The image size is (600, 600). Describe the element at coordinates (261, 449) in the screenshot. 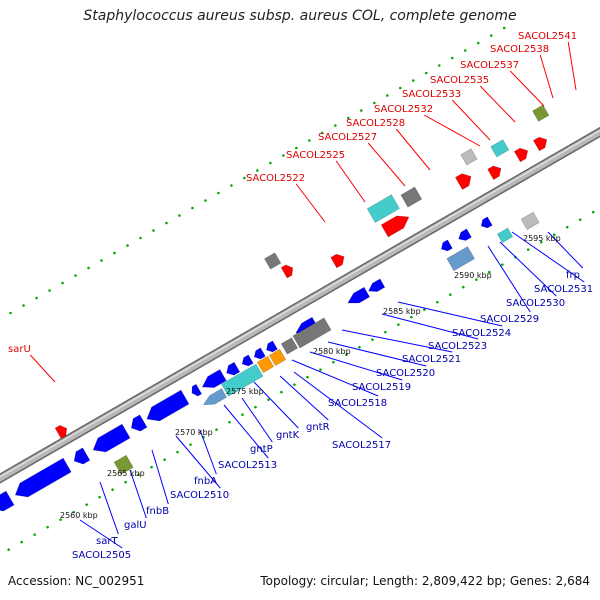

I see `reverse_genes-label: gntP` at that location.